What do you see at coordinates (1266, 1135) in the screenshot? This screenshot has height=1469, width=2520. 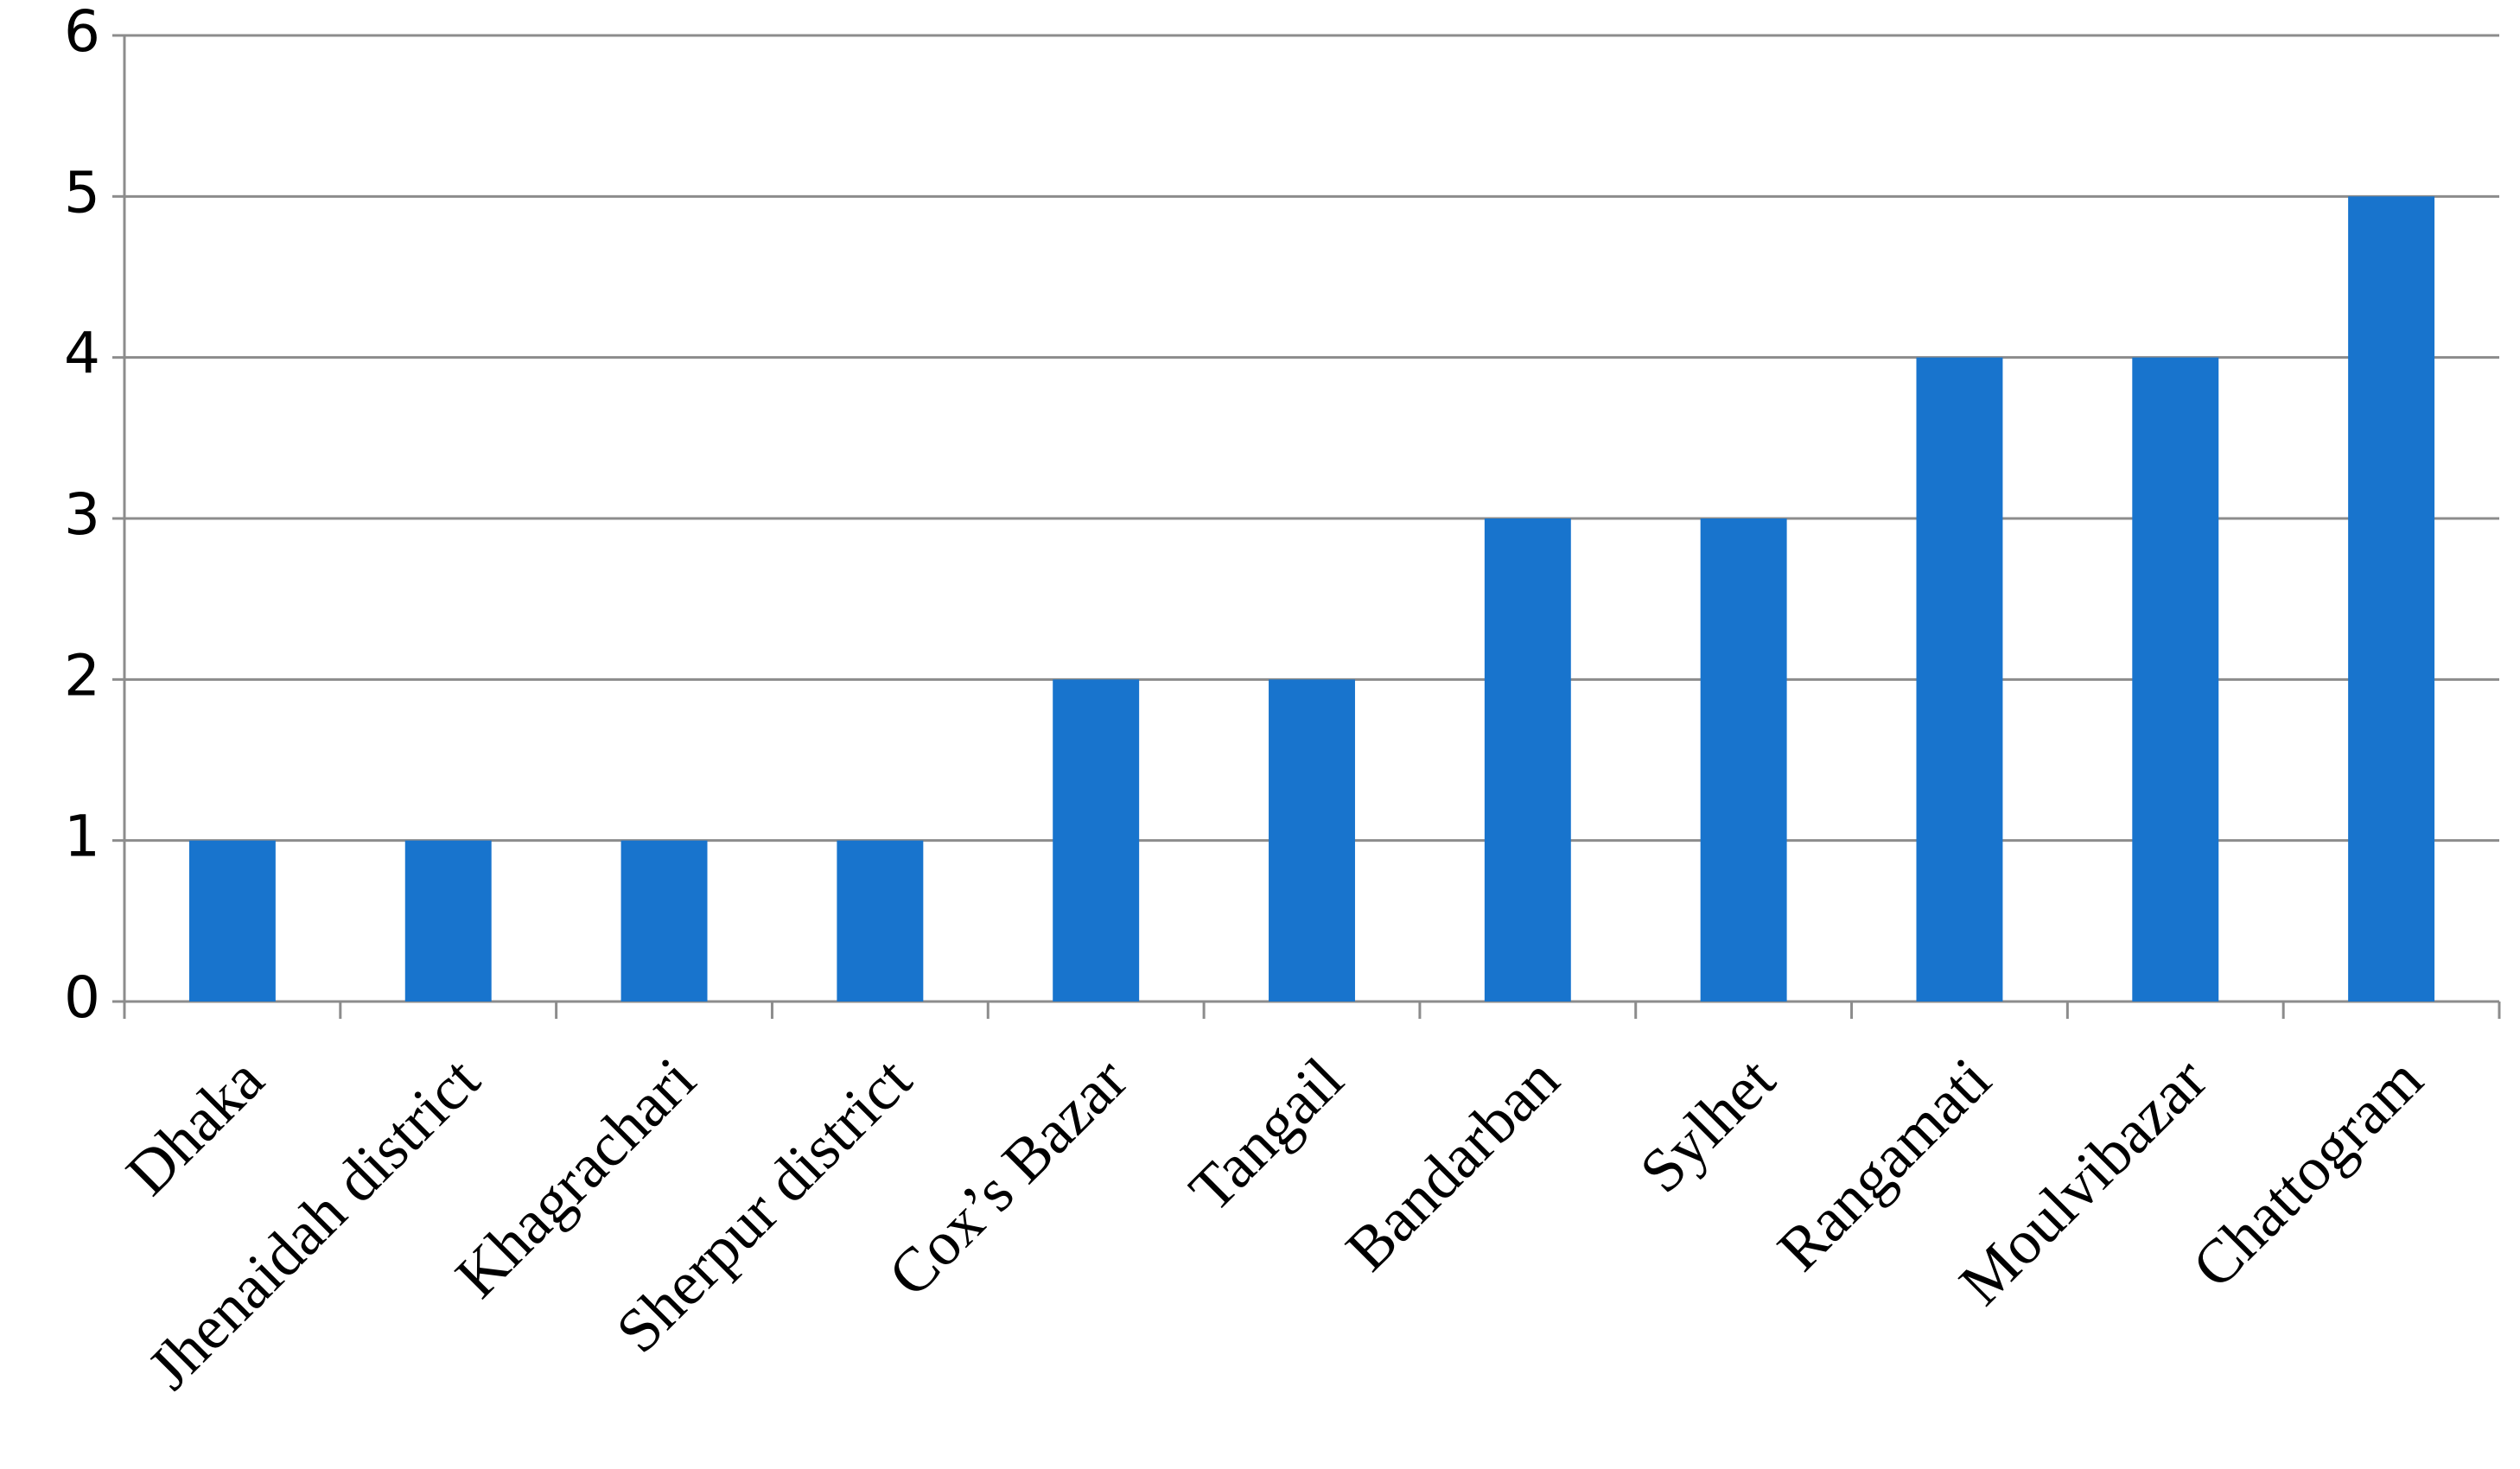 I see `x-tick-label: Tangail` at bounding box center [1266, 1135].